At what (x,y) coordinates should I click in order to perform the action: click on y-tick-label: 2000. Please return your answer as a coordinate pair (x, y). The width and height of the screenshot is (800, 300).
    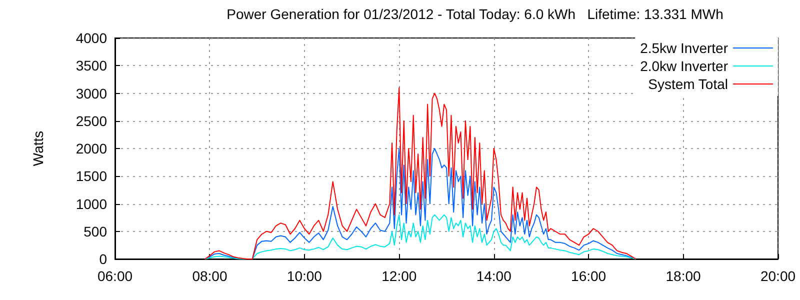
    Looking at the image, I should click on (92, 148).